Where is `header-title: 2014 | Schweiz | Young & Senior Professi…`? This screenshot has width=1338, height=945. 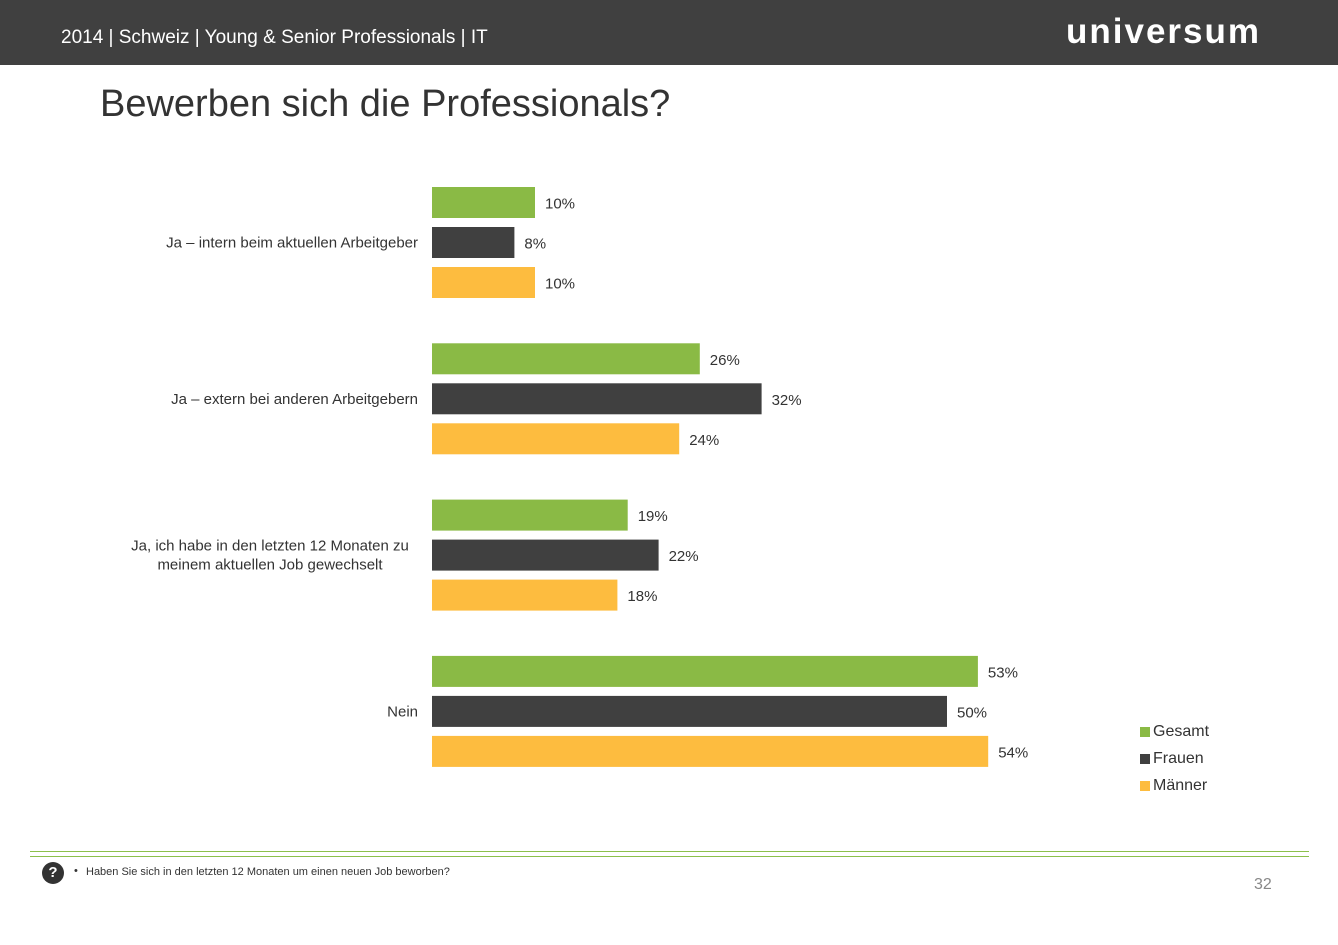
header-title: 2014 | Schweiz | Young & Senior Professi… is located at coordinates (274, 37).